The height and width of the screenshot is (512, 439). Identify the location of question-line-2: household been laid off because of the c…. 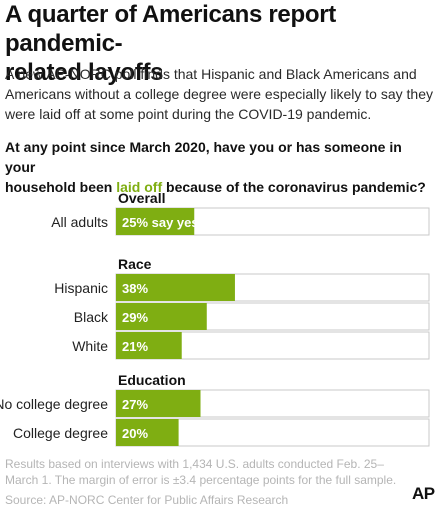
(220, 187).